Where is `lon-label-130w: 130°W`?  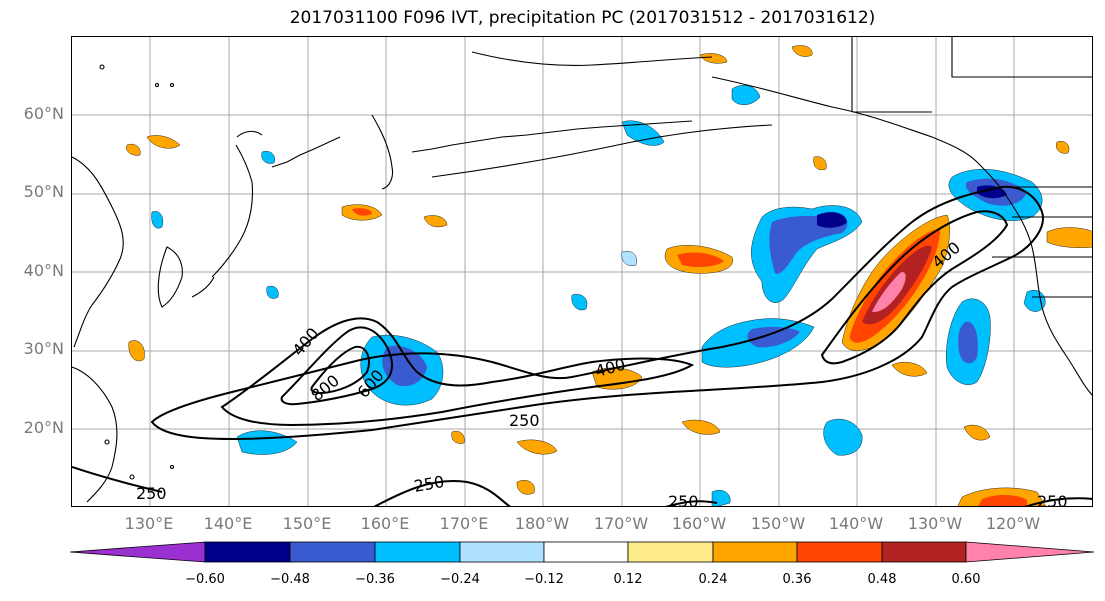
lon-label-130w: 130°W is located at coordinates (935, 523).